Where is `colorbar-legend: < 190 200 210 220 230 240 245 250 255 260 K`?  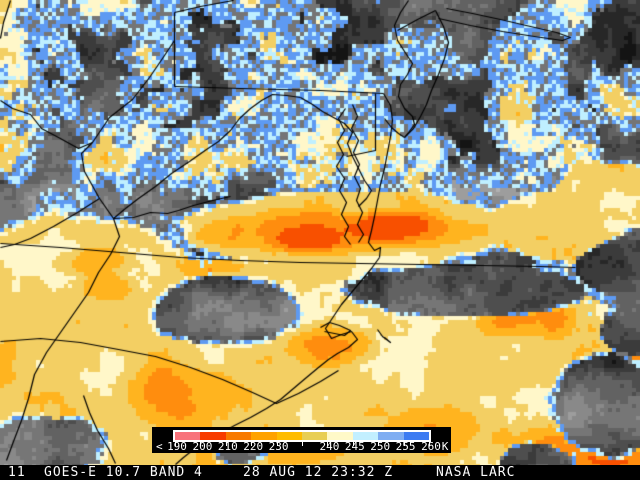 colorbar-legend: < 190 200 210 220 230 240 245 250 255 260 K is located at coordinates (301, 440).